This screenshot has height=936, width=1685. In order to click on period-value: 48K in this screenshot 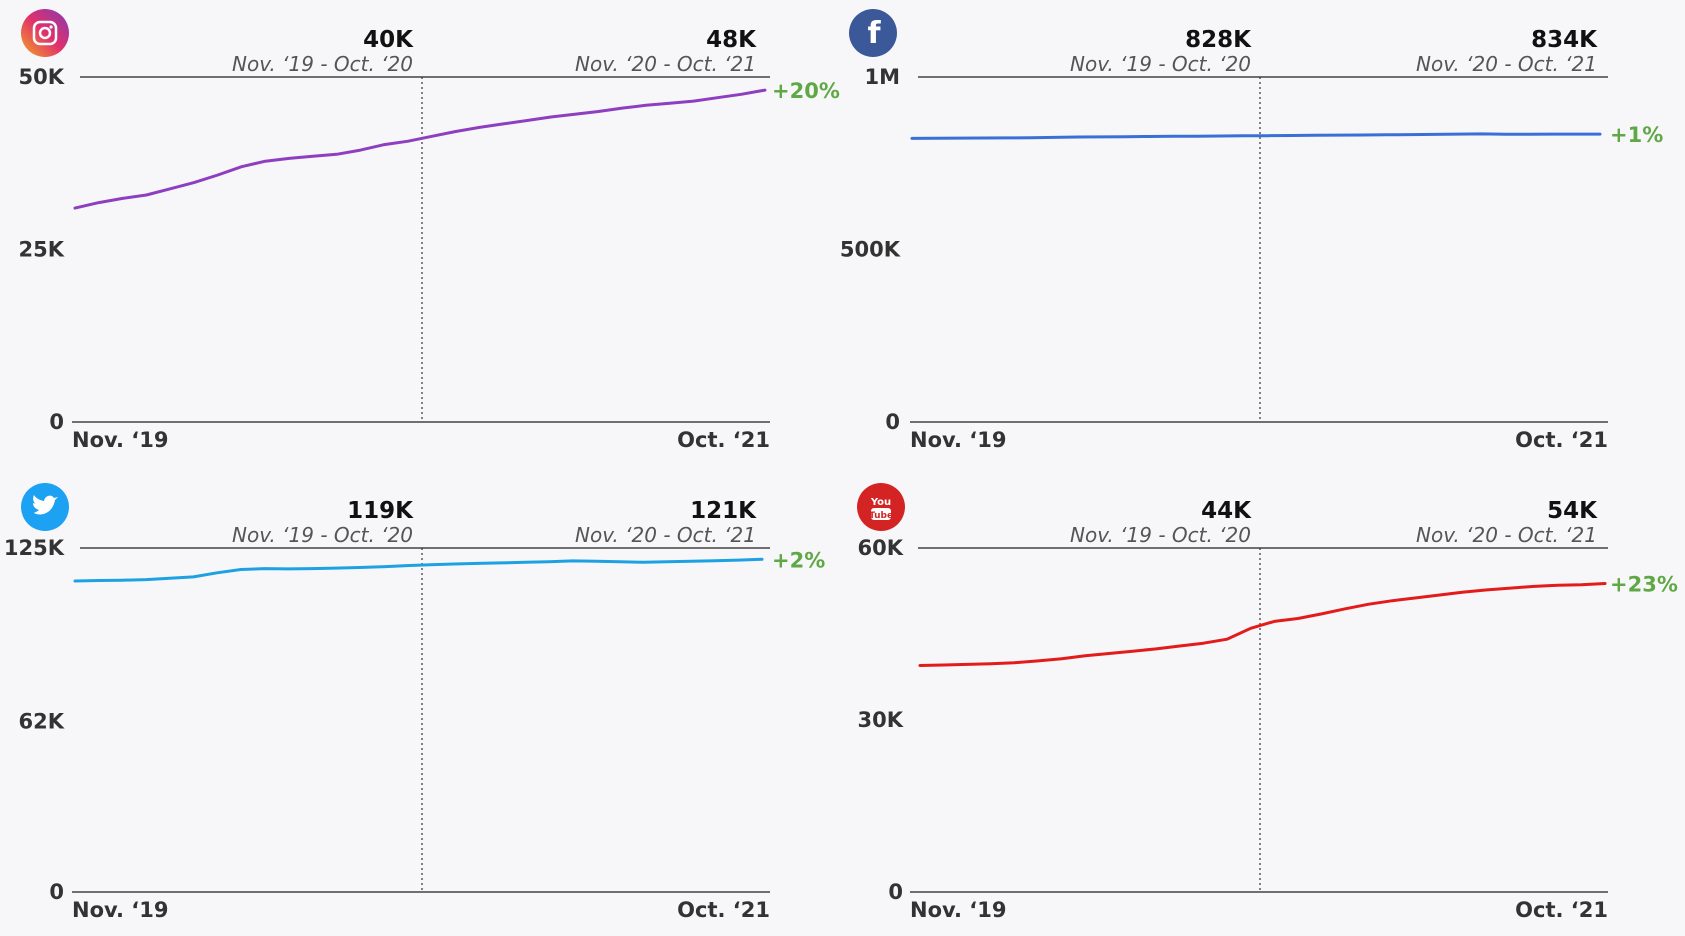, I will do `click(731, 40)`.